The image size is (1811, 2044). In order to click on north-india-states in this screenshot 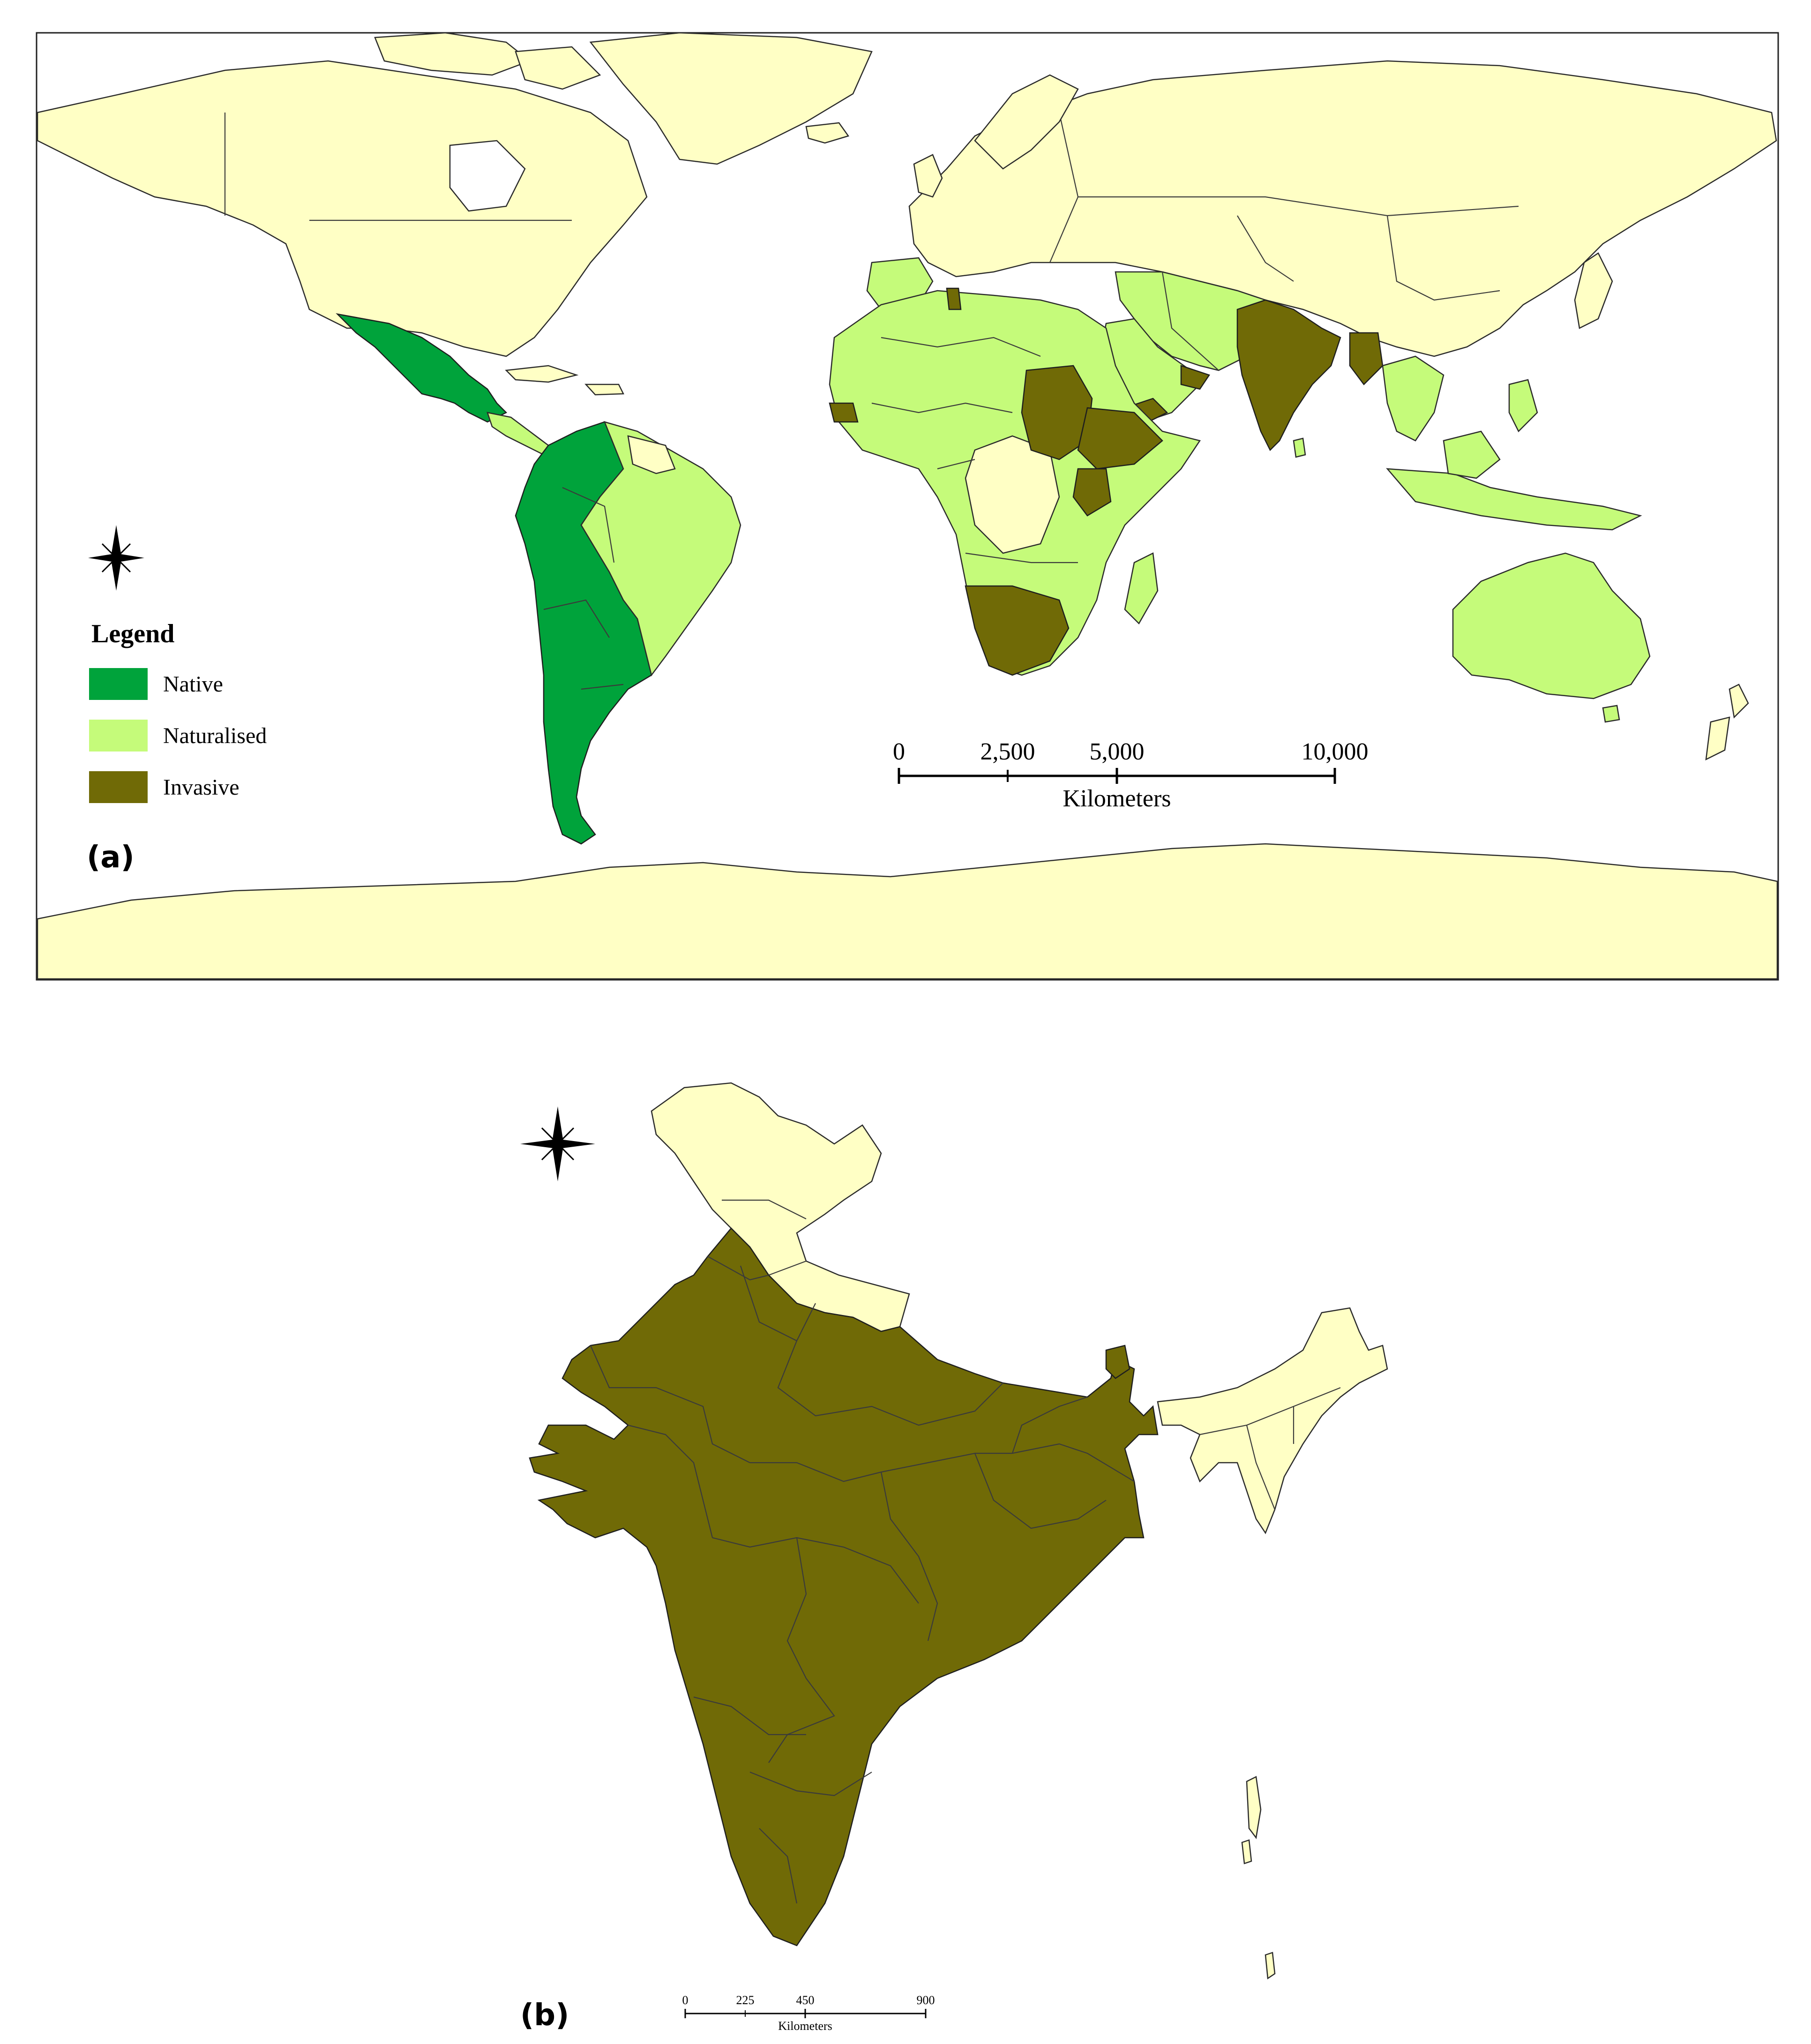, I will do `click(780, 1207)`.